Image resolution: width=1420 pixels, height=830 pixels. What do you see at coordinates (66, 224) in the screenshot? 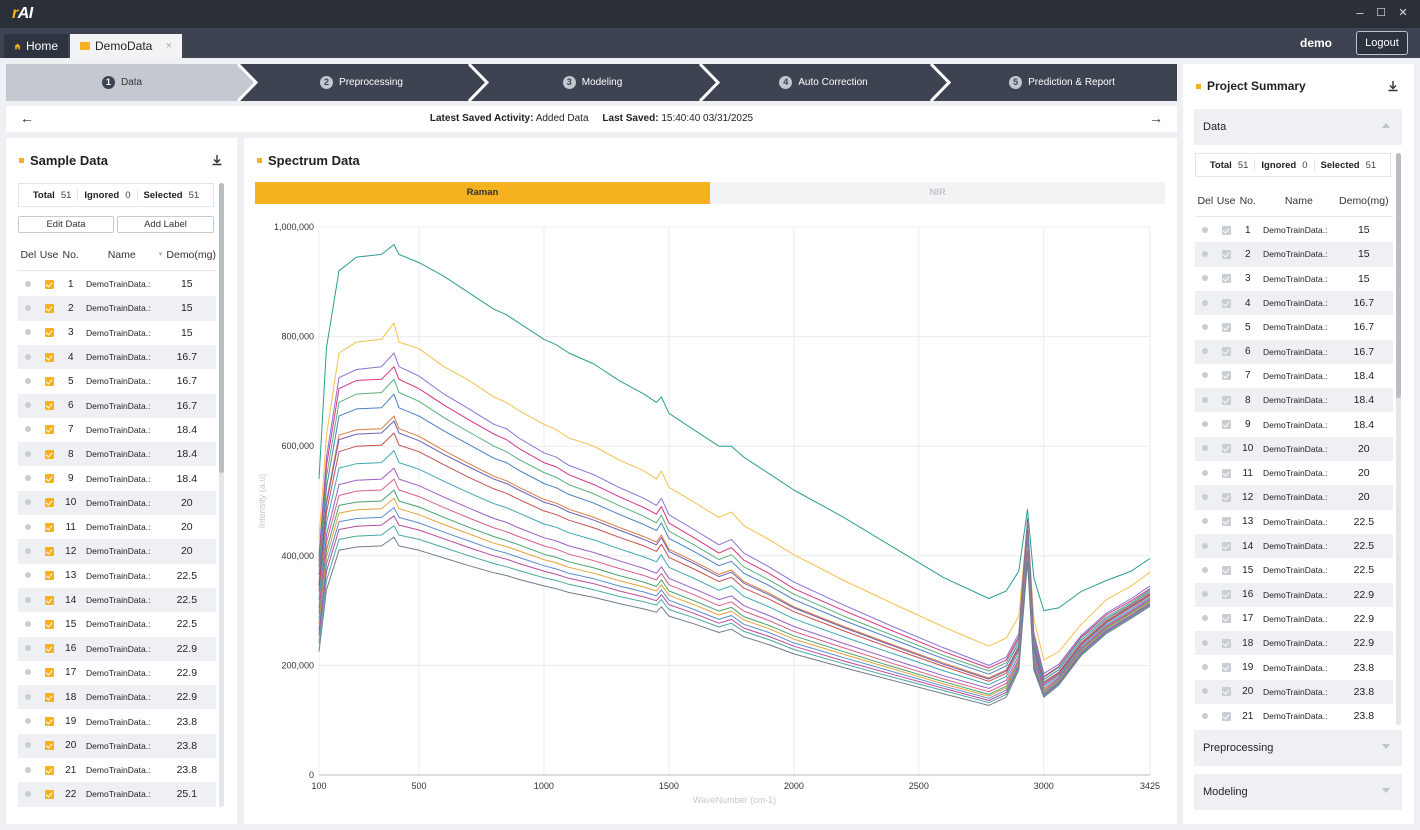
I see `edit-data-button: Edit Data` at bounding box center [66, 224].